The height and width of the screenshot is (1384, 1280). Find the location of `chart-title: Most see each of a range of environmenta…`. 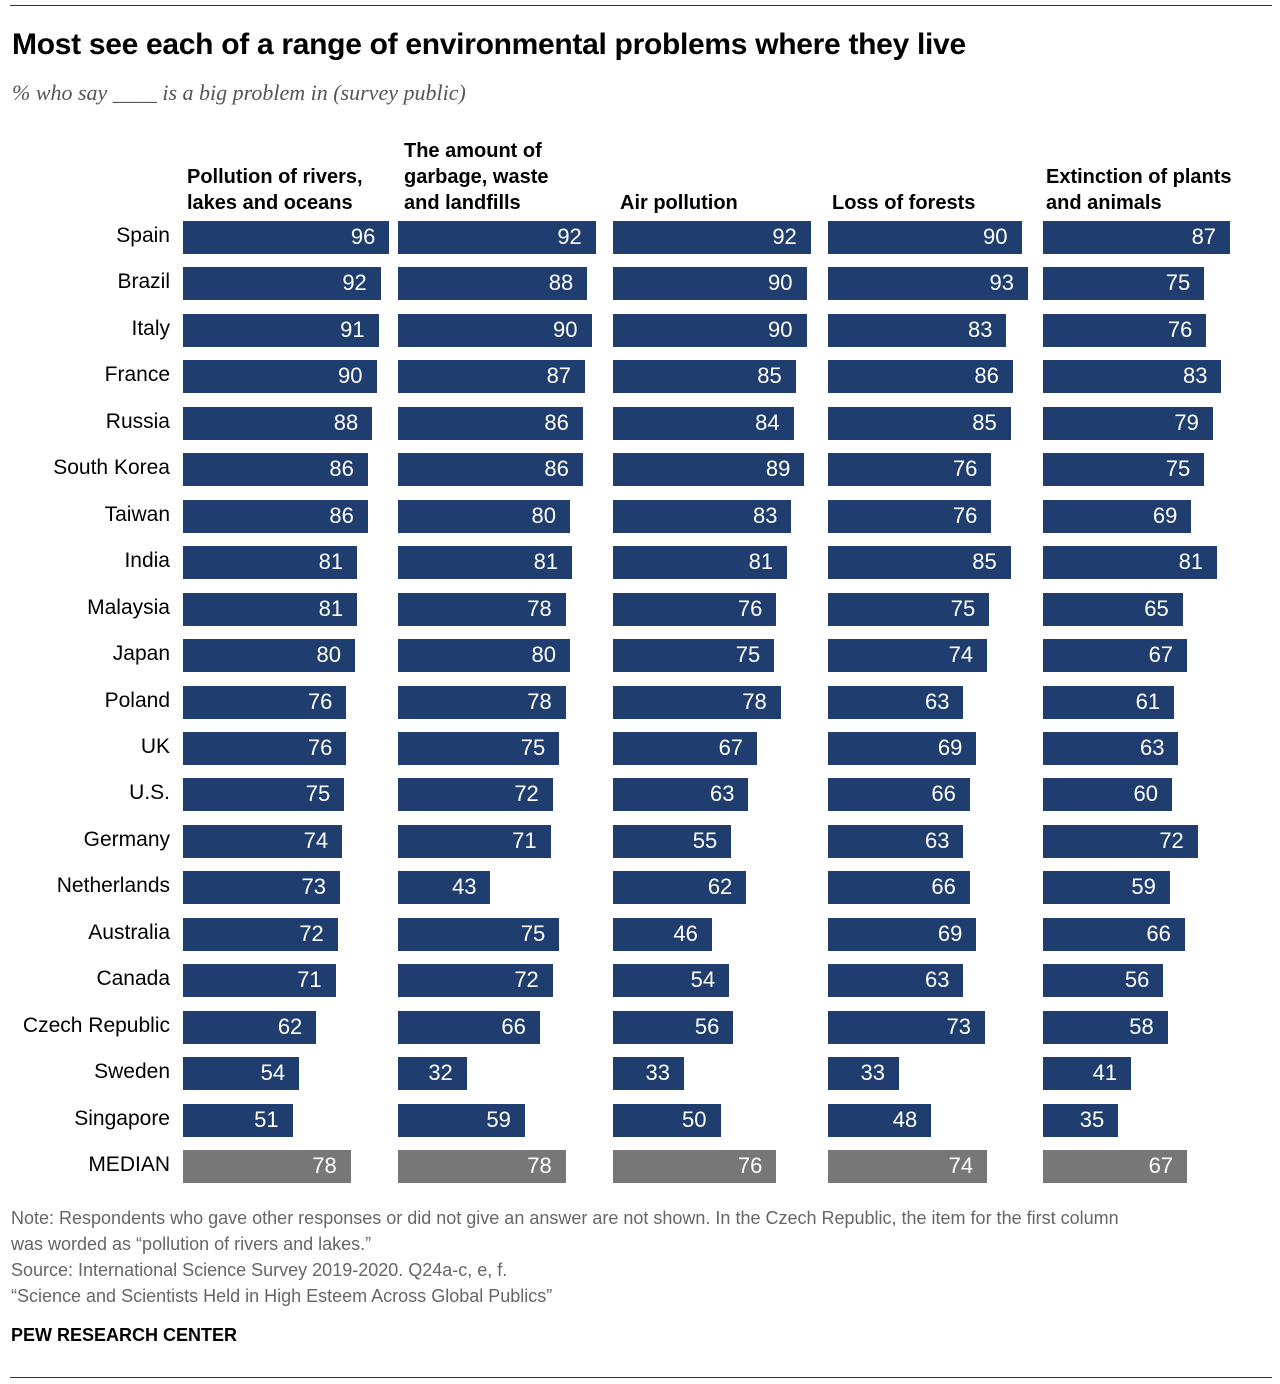

chart-title: Most see each of a range of environmenta… is located at coordinates (489, 44).